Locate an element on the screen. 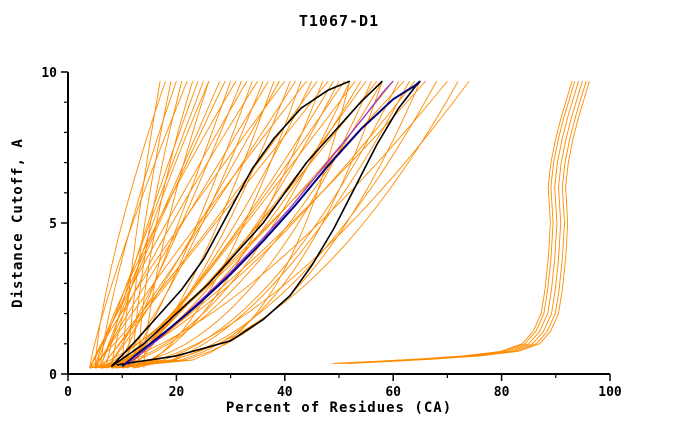  chart-title: T1067-D1 is located at coordinates (339, 21).